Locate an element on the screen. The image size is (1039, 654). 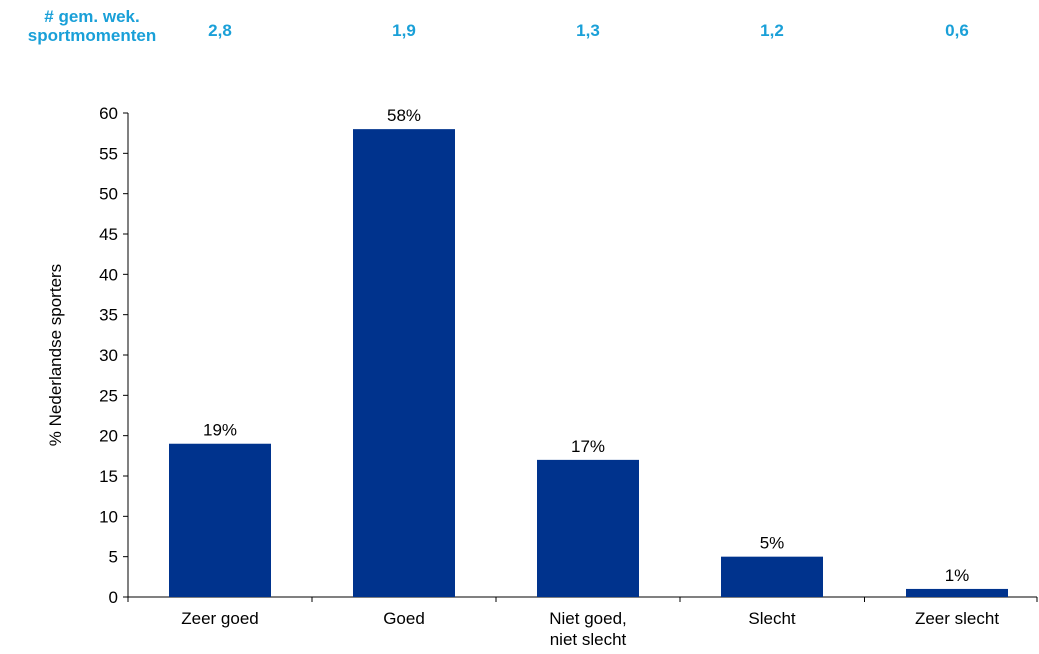
x-category-label: niet slecht is located at coordinates (588, 639).